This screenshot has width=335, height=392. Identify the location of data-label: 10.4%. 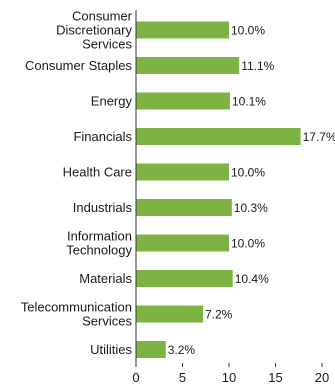
(252, 279).